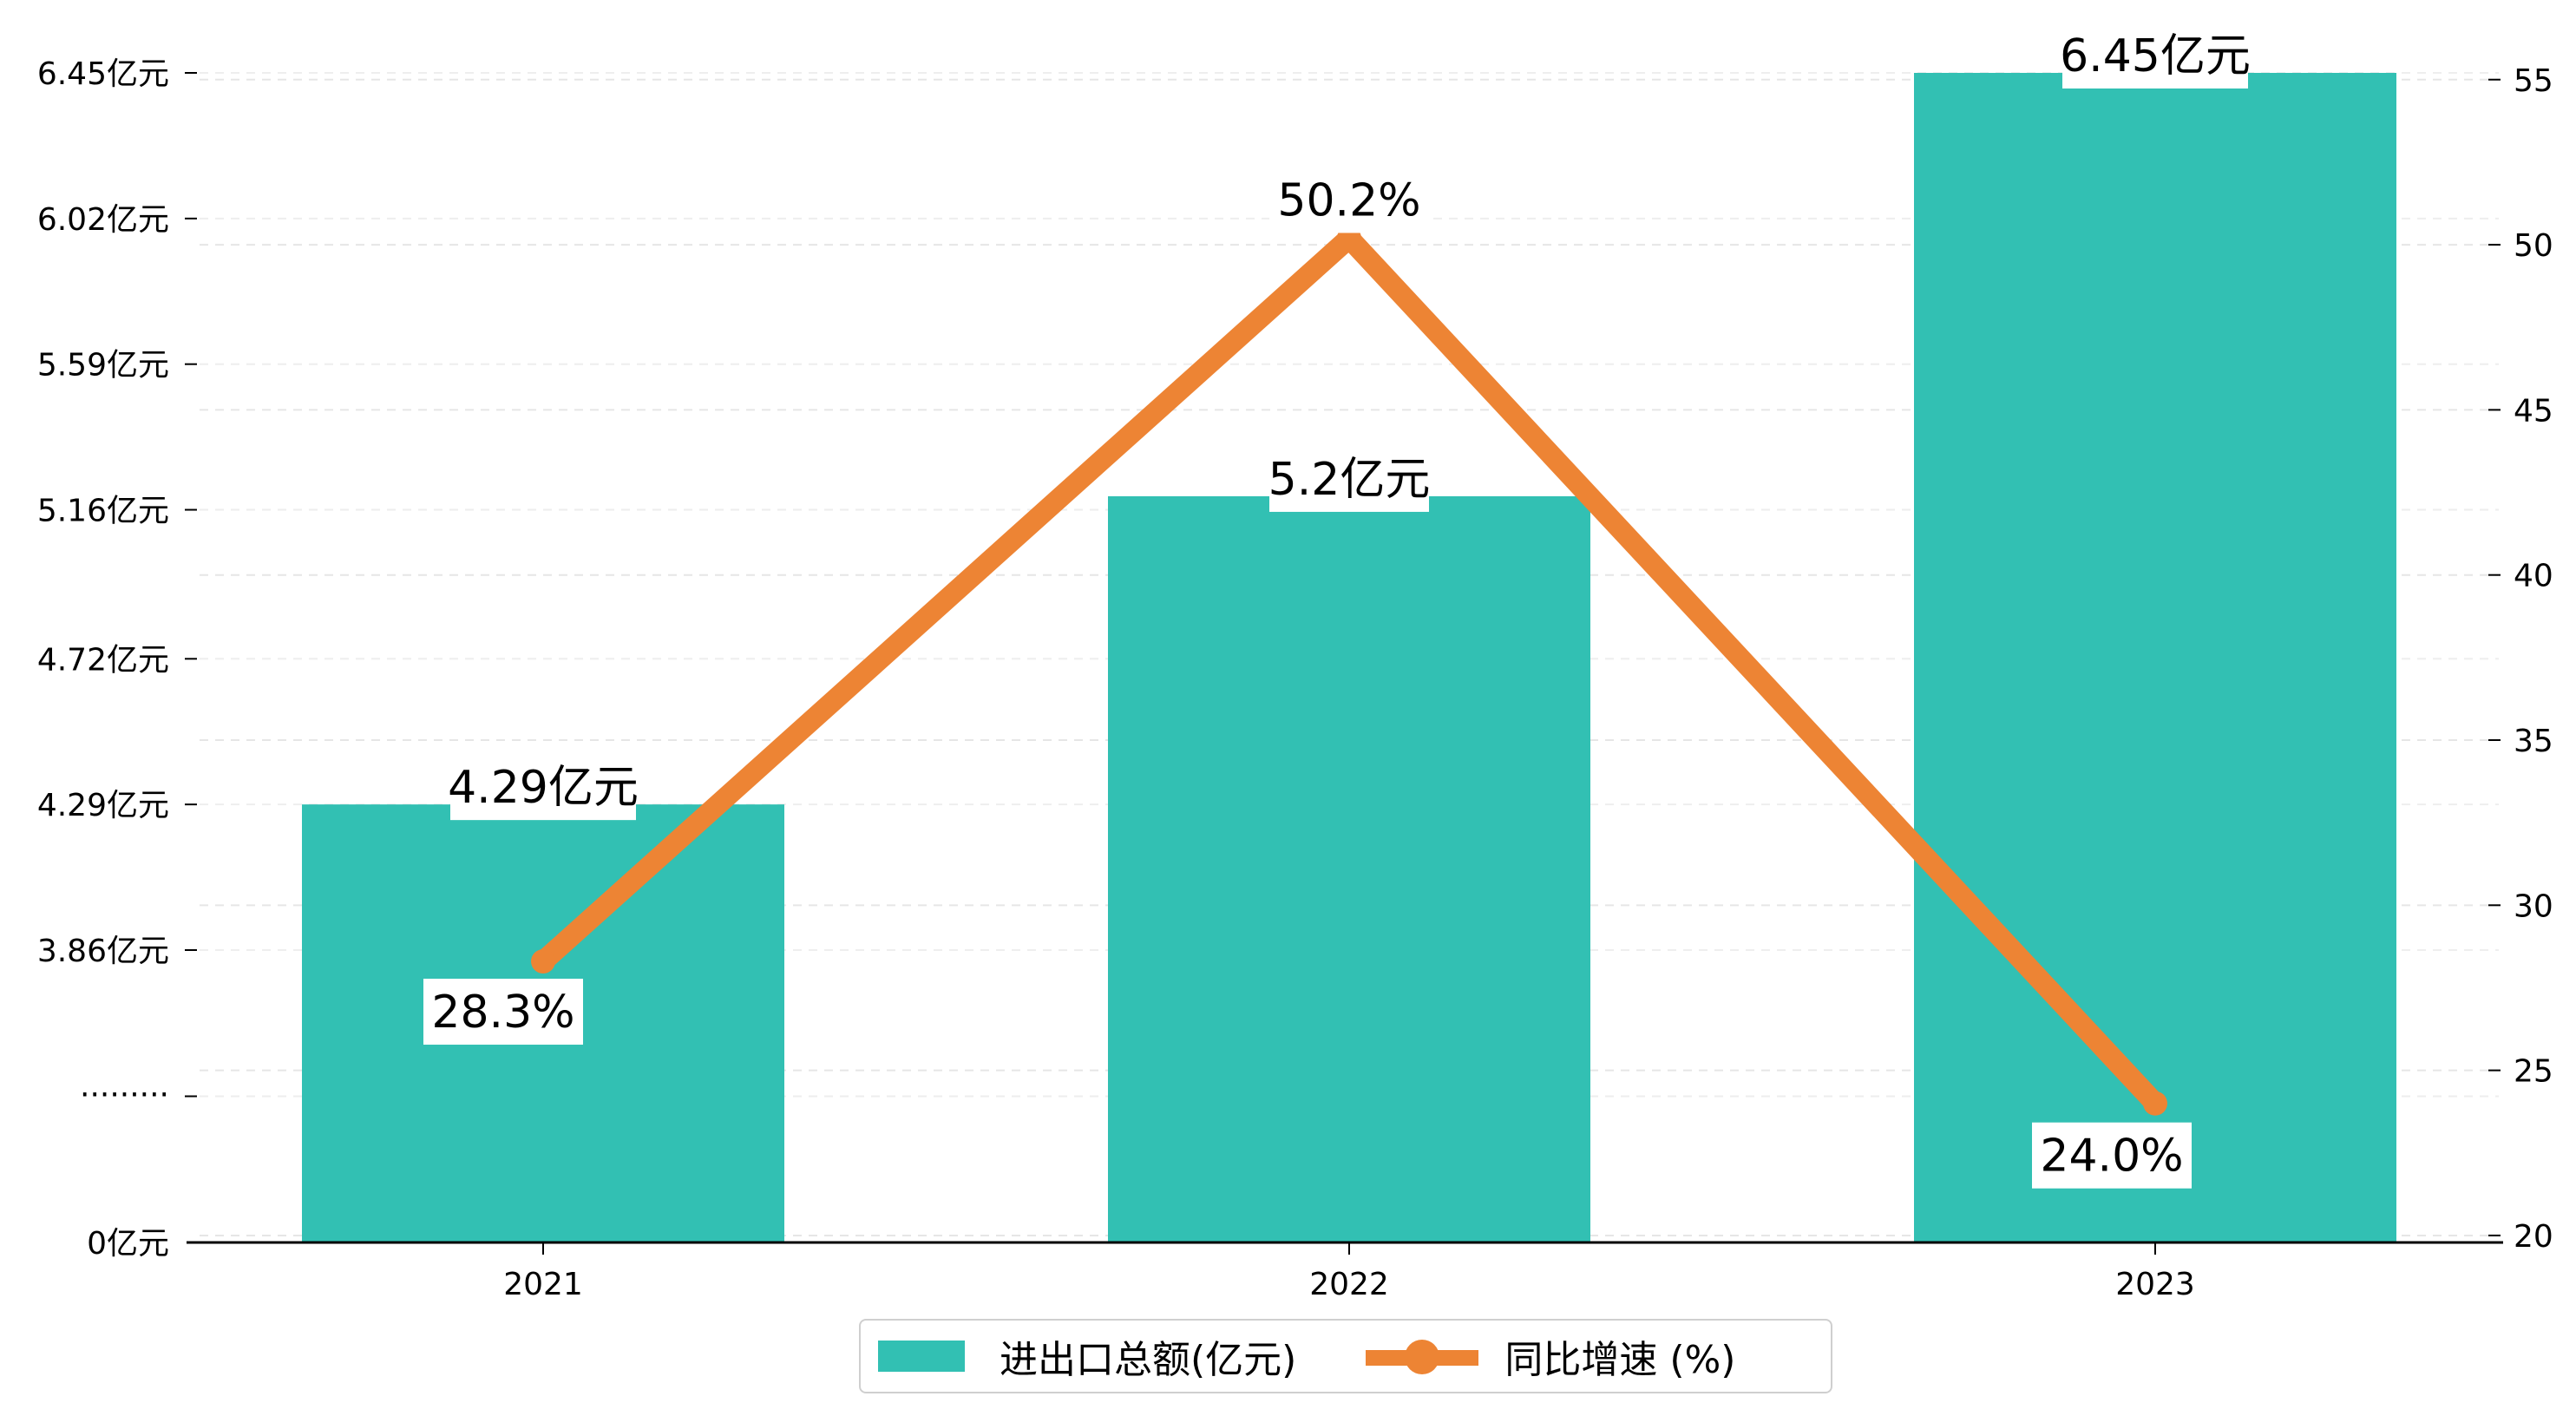  I want to click on y-right-tick-label: 50, so click(2533, 246).